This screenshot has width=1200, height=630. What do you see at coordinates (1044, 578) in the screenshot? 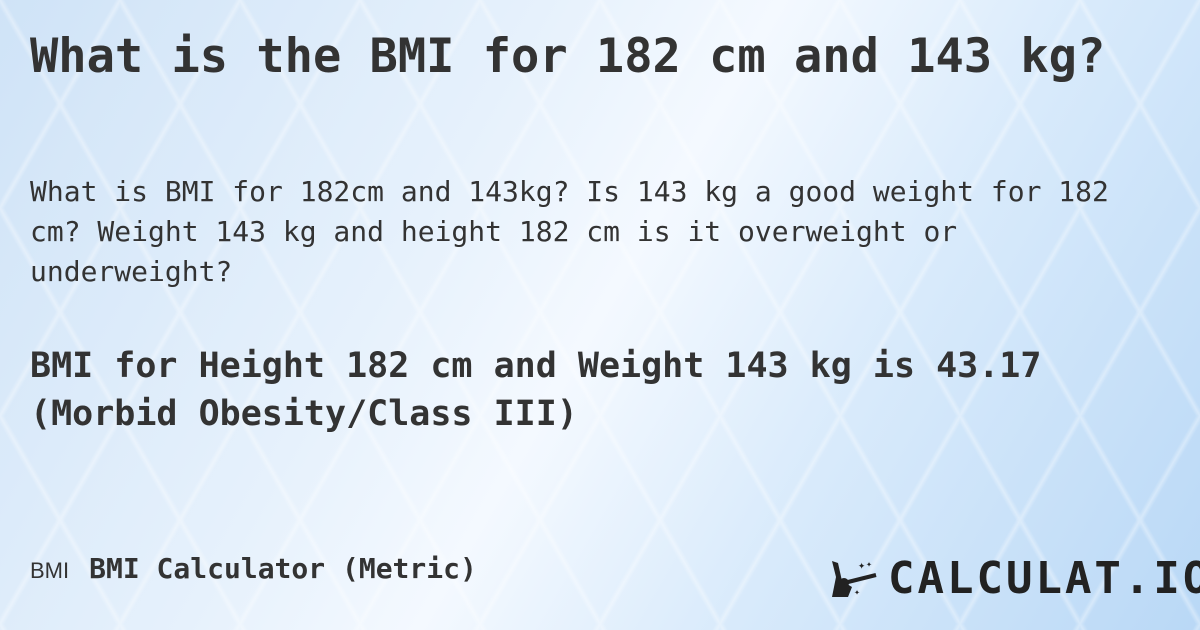
I see `logo-text: CALCULAT.IO` at bounding box center [1044, 578].